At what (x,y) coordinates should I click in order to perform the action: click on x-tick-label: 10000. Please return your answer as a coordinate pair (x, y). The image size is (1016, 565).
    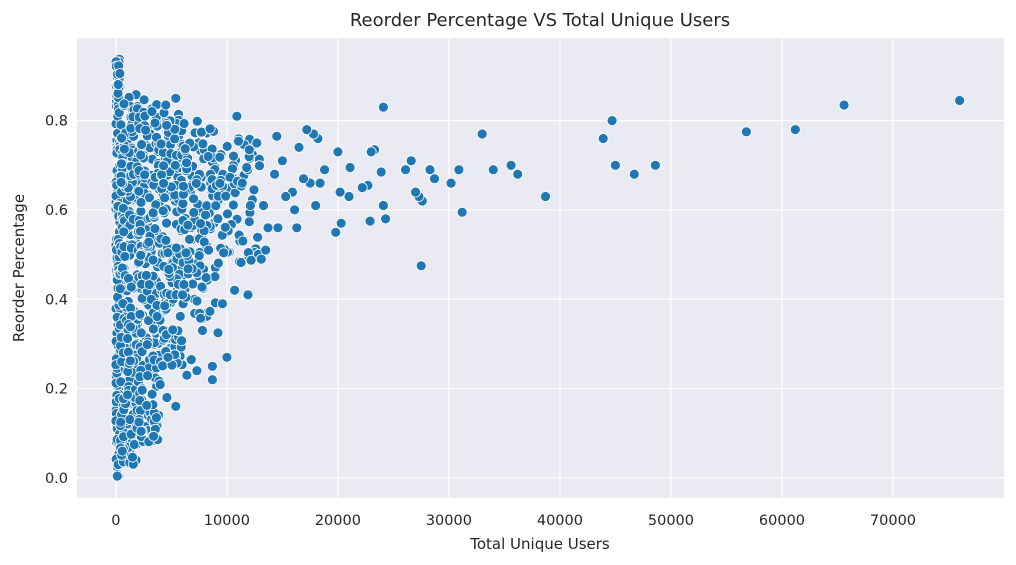
    Looking at the image, I should click on (227, 521).